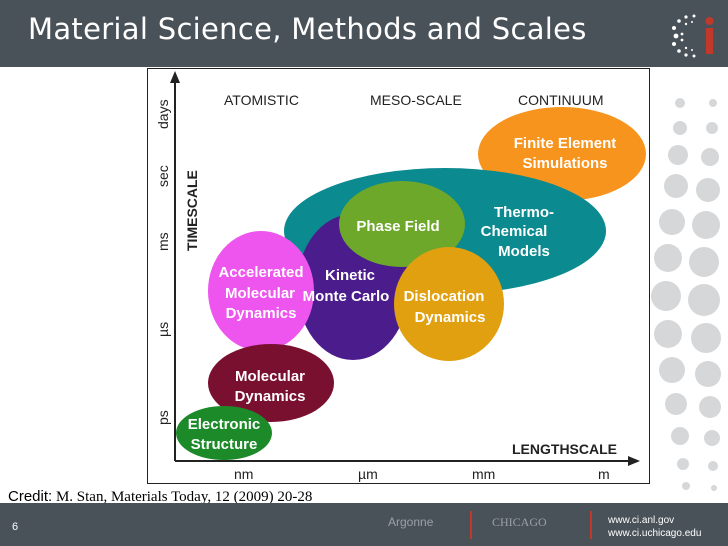  What do you see at coordinates (693, 36) in the screenshot?
I see `ci-logo` at bounding box center [693, 36].